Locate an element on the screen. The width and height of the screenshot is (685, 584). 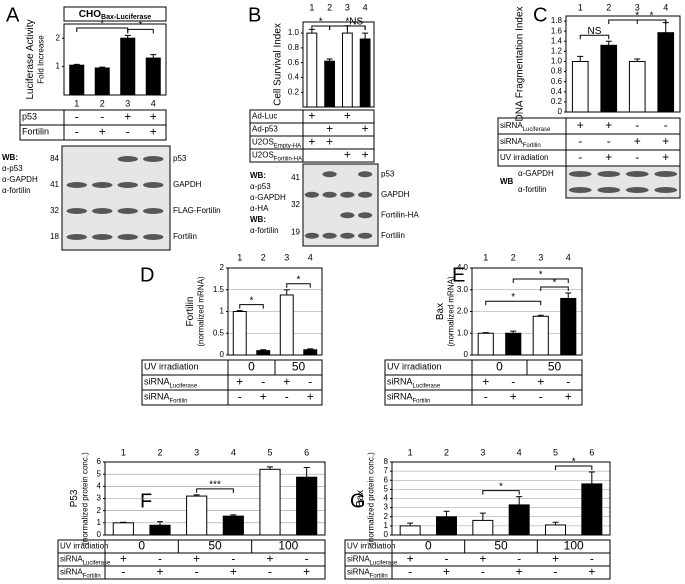
y-tick-label: 8 is located at coordinates (386, 461).